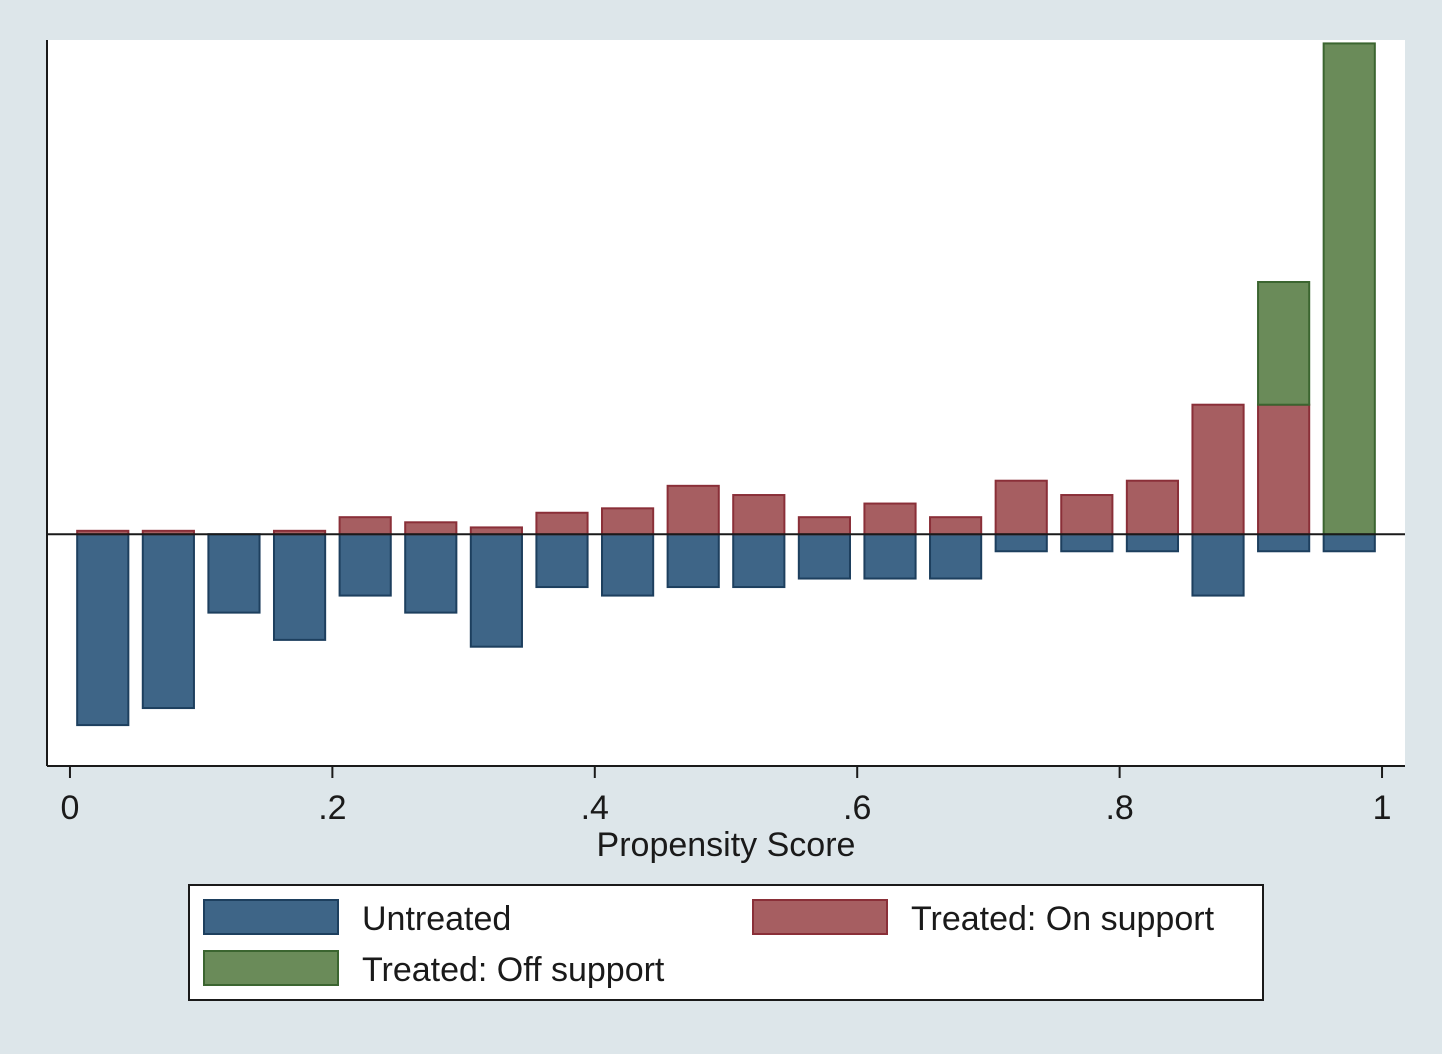 The width and height of the screenshot is (1442, 1054). Describe the element at coordinates (1063, 919) in the screenshot. I see `legend-label-treated-on-support: Treated: On support` at that location.